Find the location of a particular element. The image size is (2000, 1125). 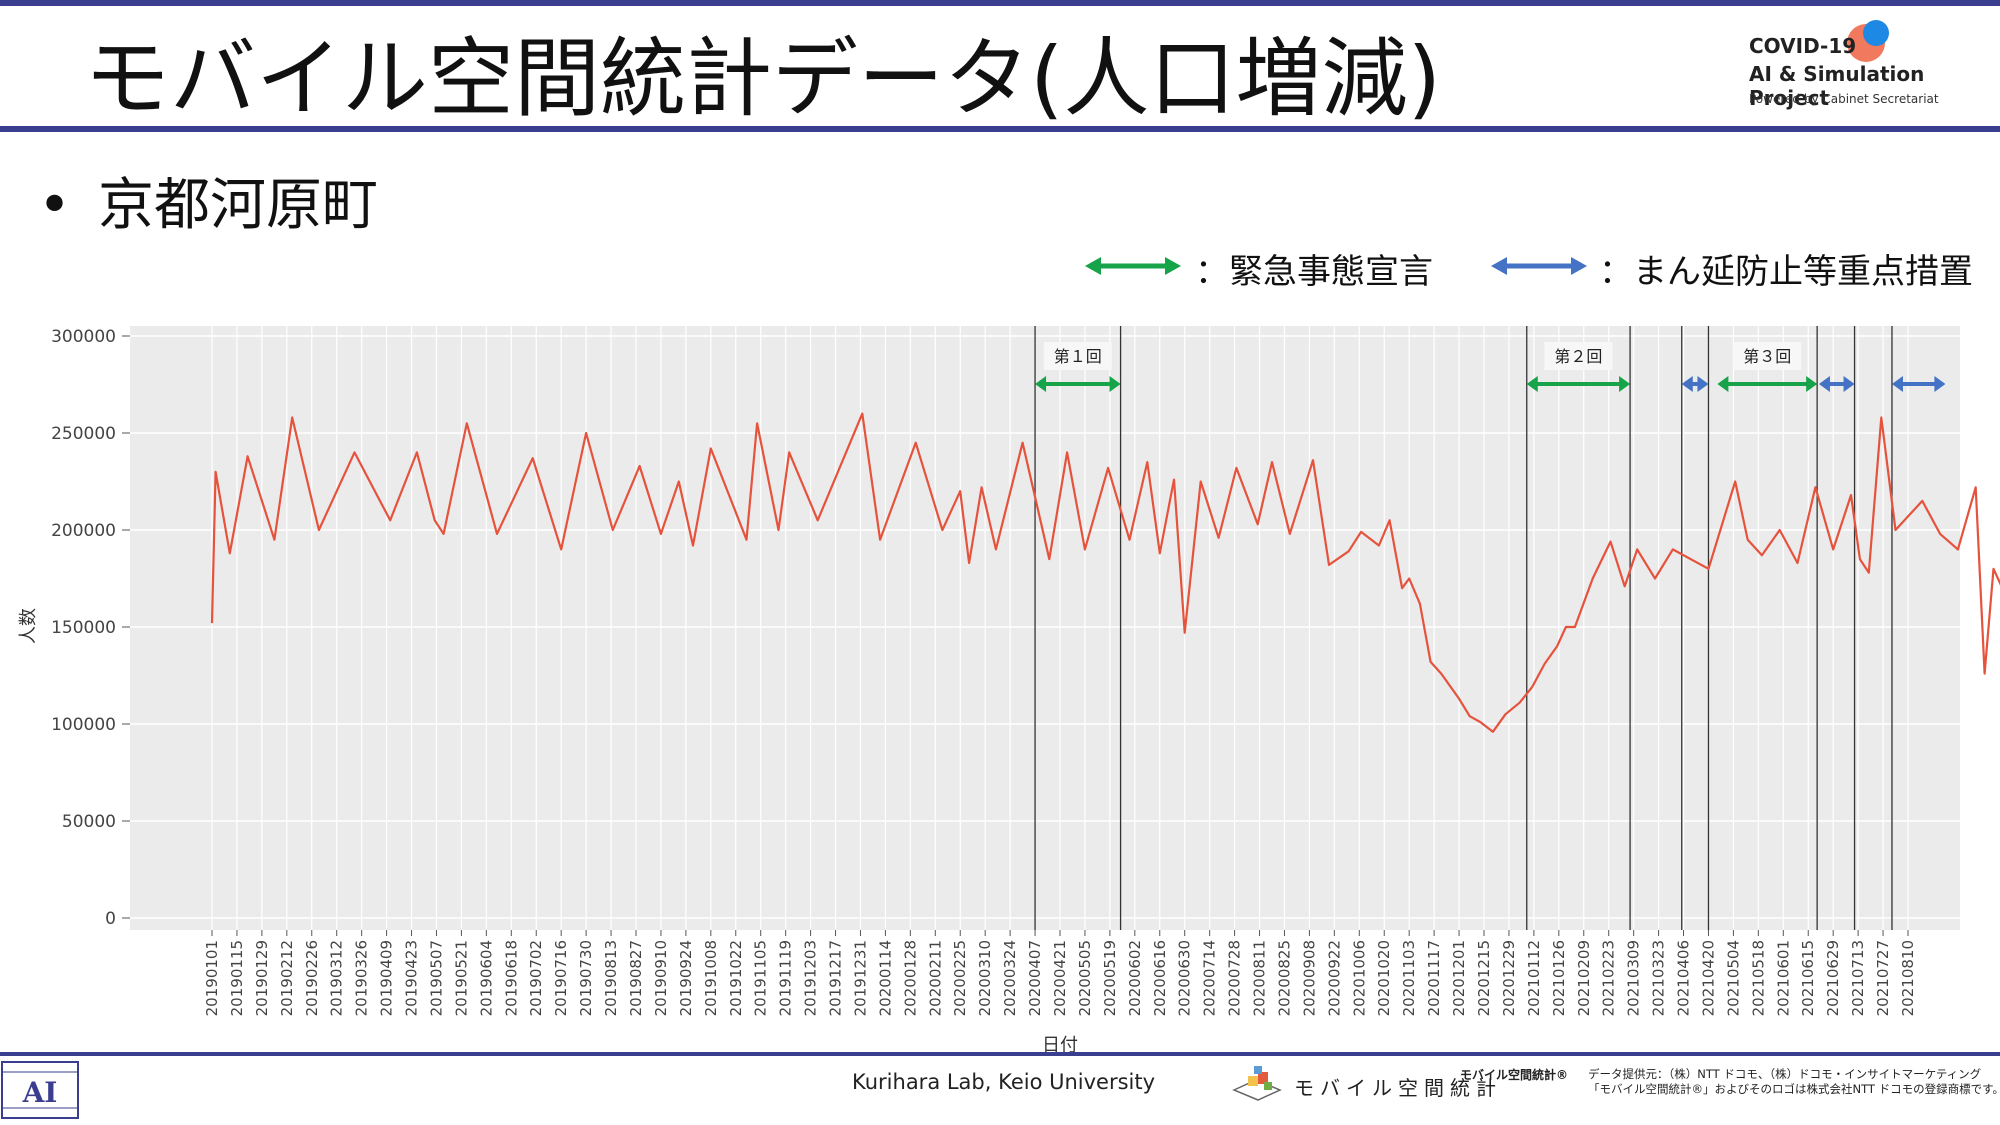

logo-line3: Powered by Cabinet Secretariat is located at coordinates (1844, 99).